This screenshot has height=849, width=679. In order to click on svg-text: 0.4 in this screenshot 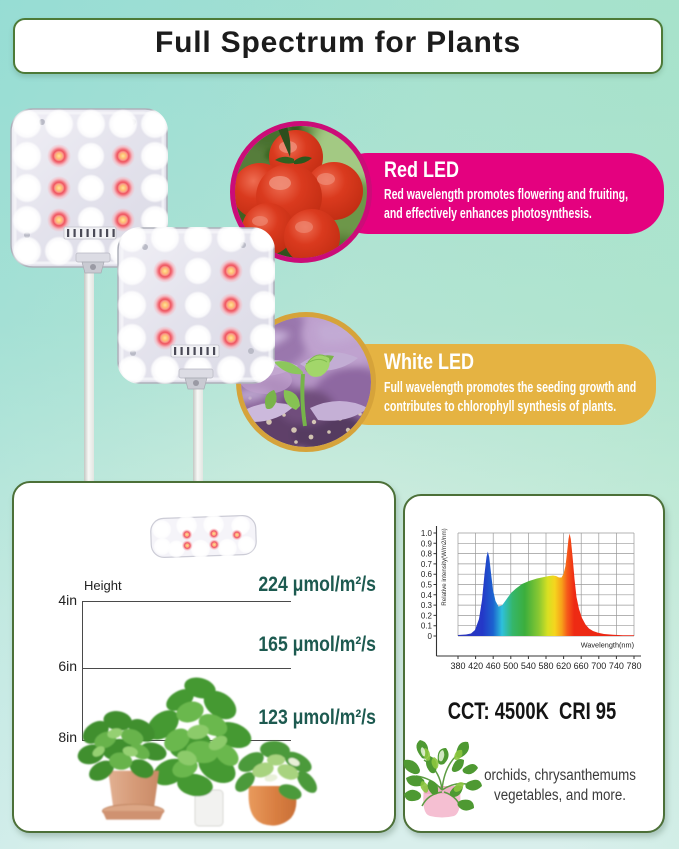, I will do `click(427, 595)`.